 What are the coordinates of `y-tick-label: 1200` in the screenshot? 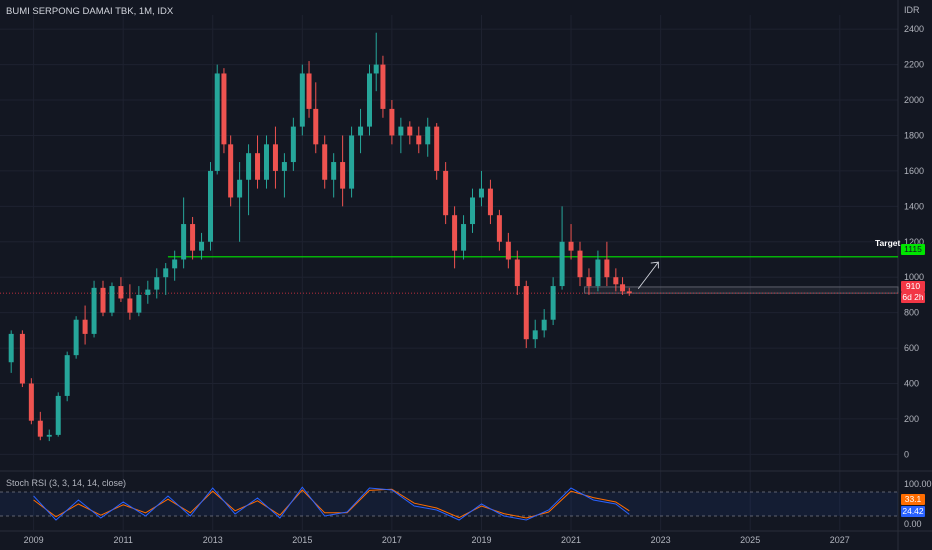 It's located at (914, 242).